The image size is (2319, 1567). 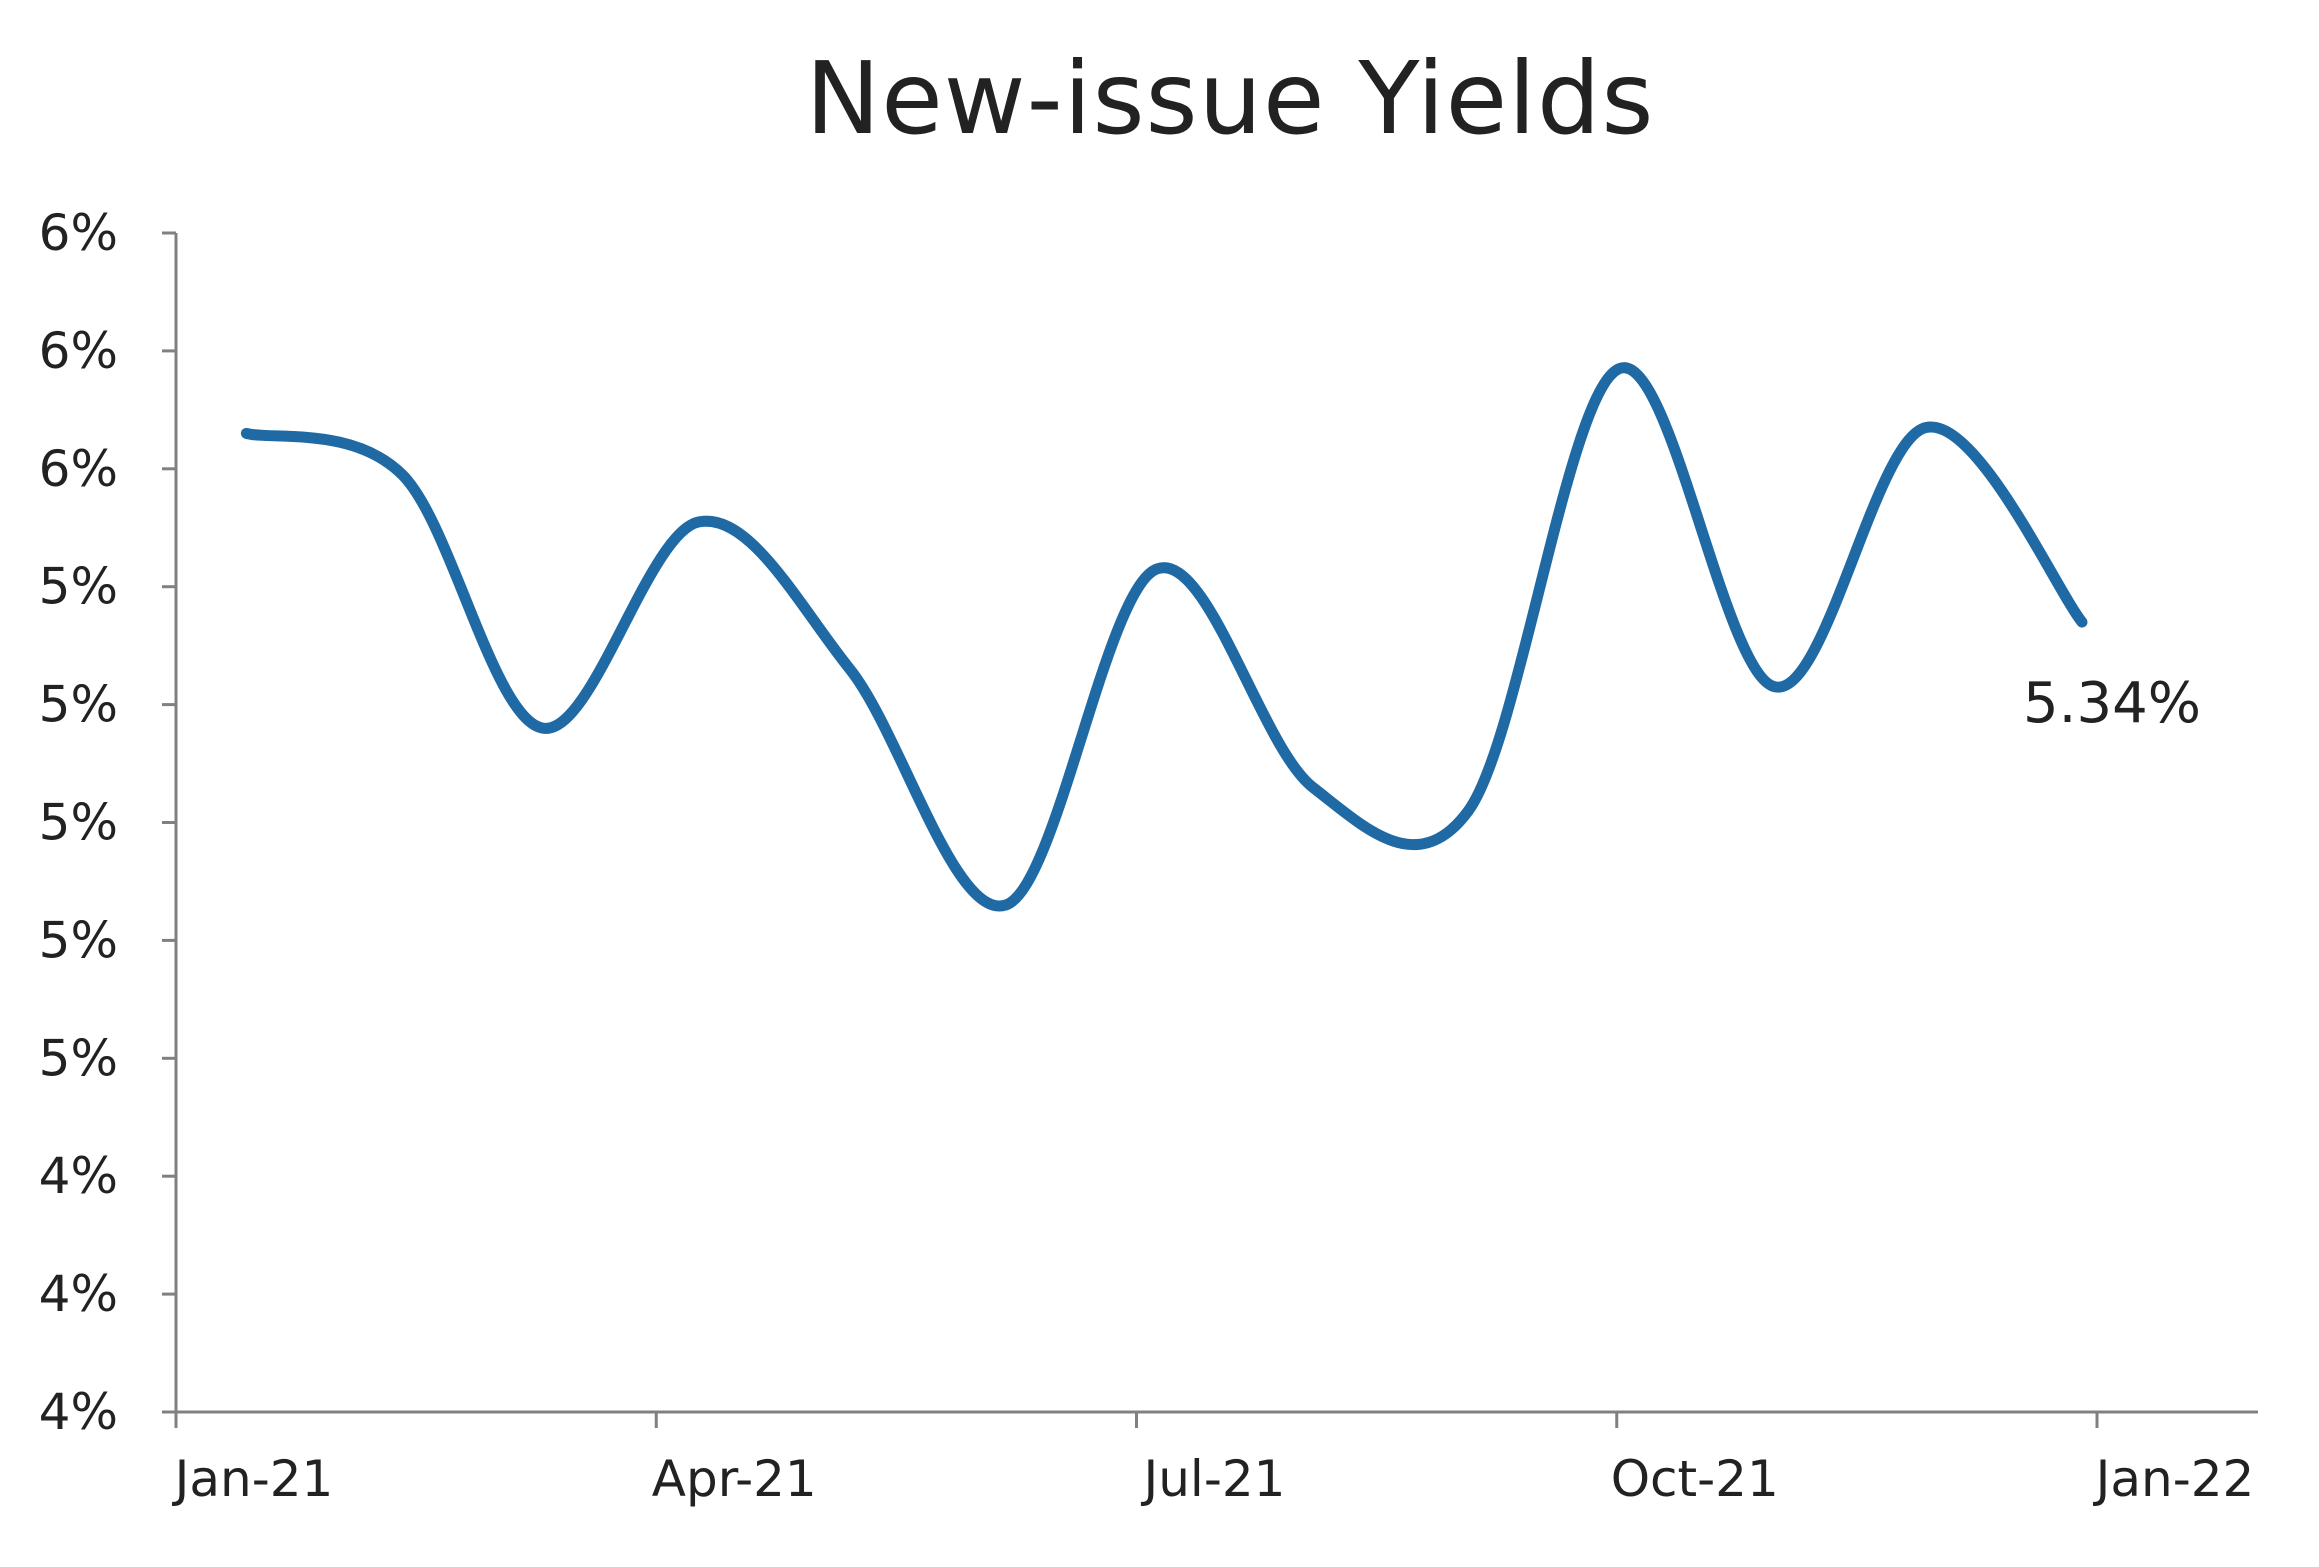 I want to click on x-tick-label: Oct-21, so click(x=1695, y=1479).